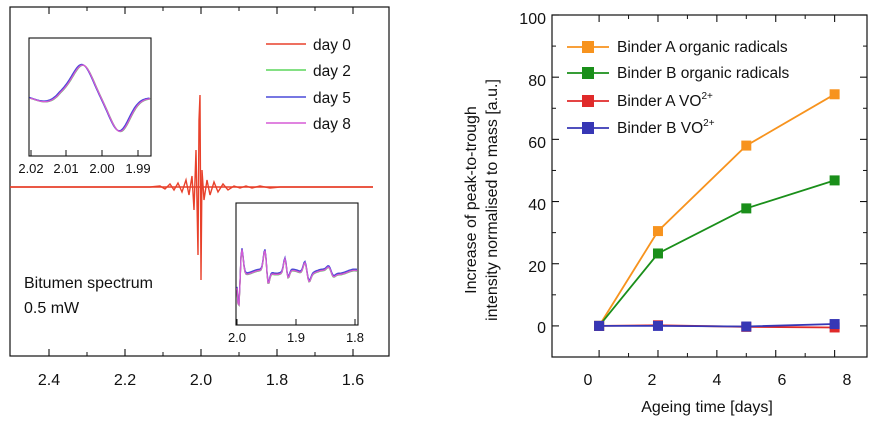  Describe the element at coordinates (296, 337) in the screenshot. I see `inset-right-tick-1-9: 1.9` at that location.